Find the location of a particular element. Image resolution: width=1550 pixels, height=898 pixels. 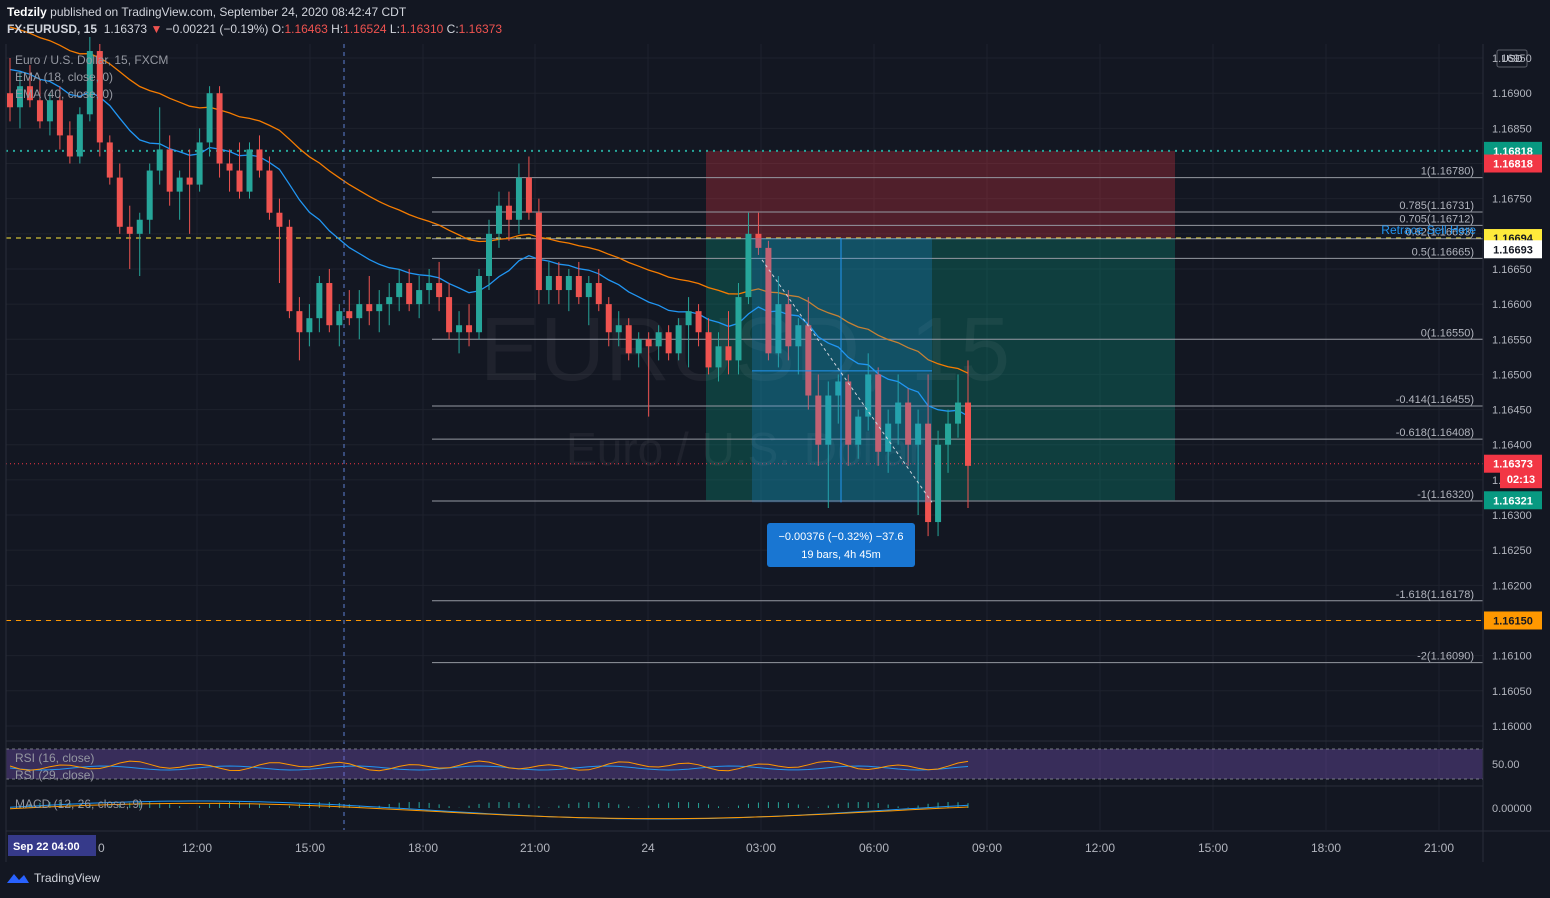

legend-ema40: EMA (40, close, 0) is located at coordinates (64, 94).